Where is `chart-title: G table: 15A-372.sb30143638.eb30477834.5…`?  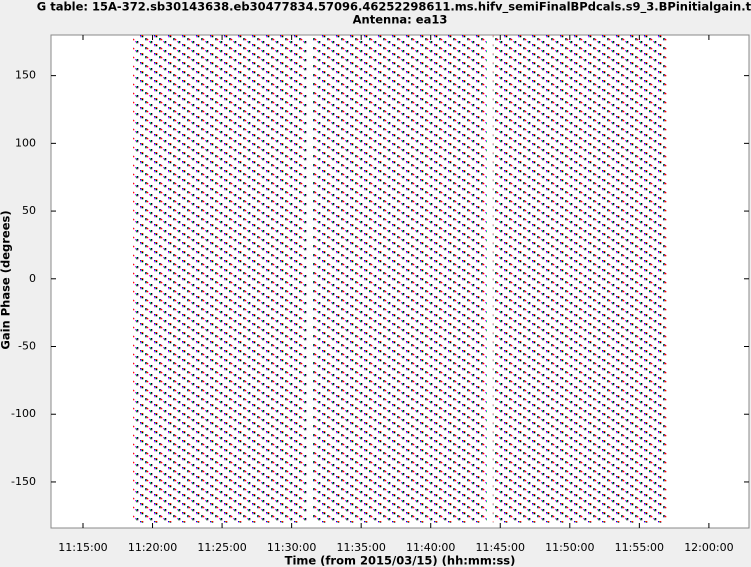 chart-title: G table: 15A-372.sb30143638.eb30477834.5… is located at coordinates (394, 7).